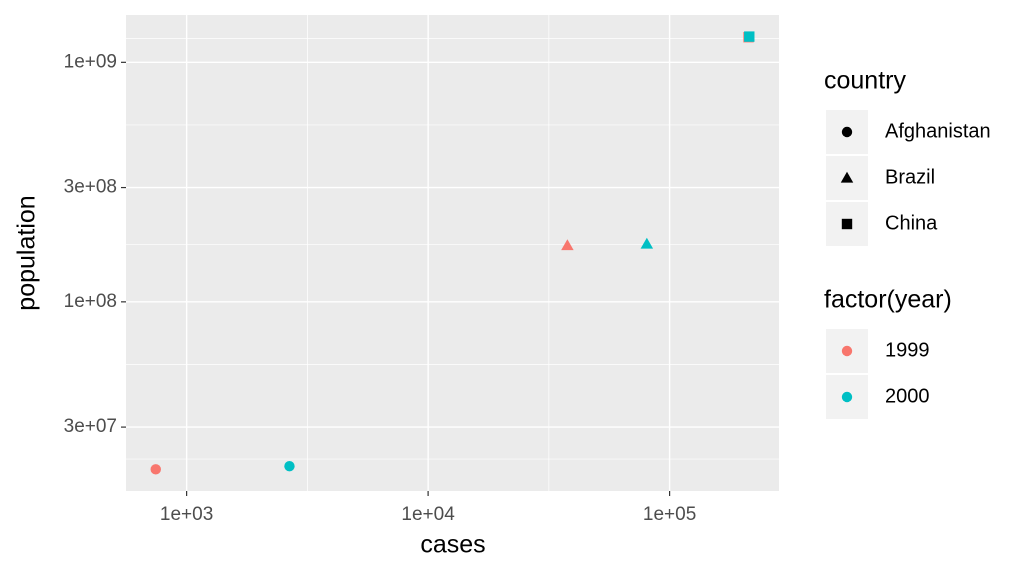  What do you see at coordinates (907, 350) in the screenshot?
I see `legend-label: 1999` at bounding box center [907, 350].